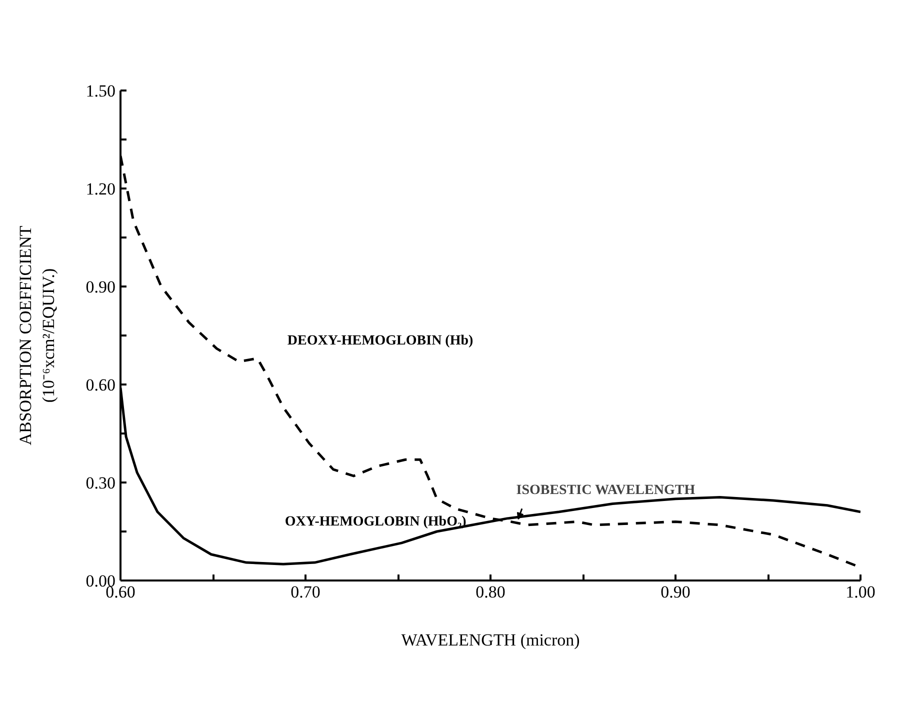 Image resolution: width=918 pixels, height=716 pixels. Describe the element at coordinates (380, 340) in the screenshot. I see `text: DEOXY-HEMOGLOBIN (Hb)` at that location.